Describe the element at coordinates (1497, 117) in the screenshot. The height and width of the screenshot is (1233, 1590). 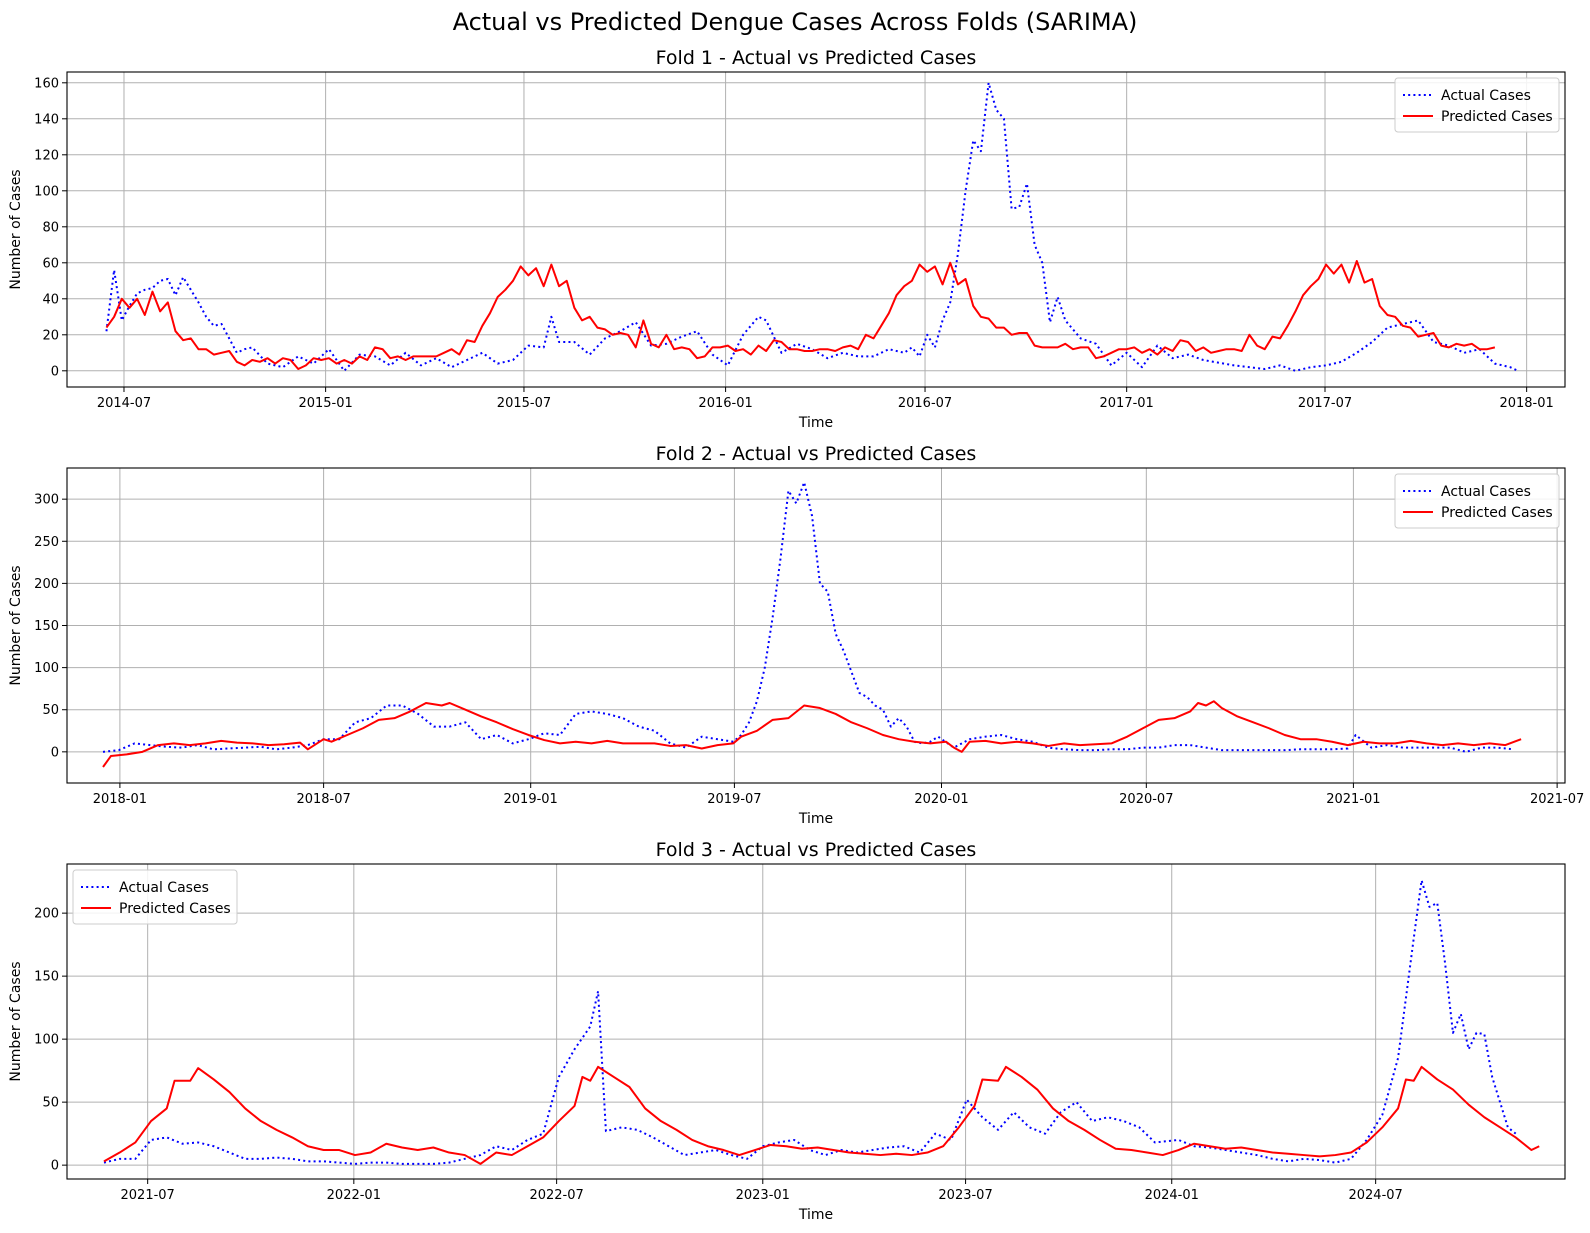
I see `fold1-legend-label: Predicted Cases` at that location.